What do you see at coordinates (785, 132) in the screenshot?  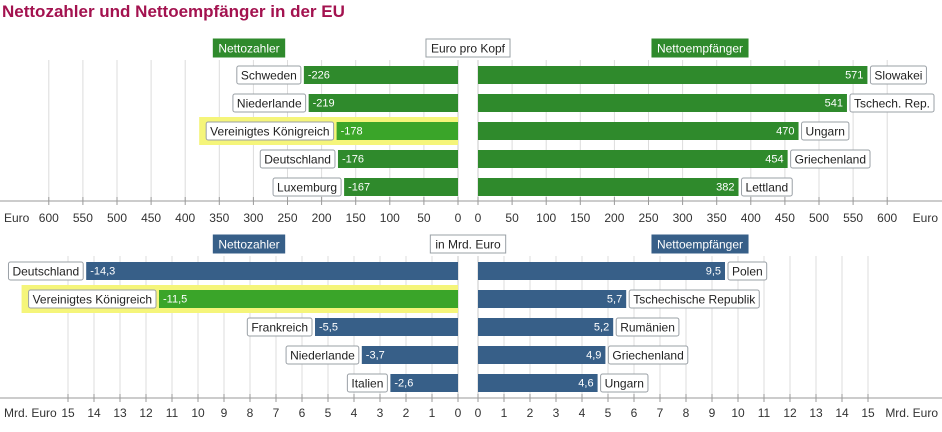 I see `bar-value-recipient: 470` at bounding box center [785, 132].